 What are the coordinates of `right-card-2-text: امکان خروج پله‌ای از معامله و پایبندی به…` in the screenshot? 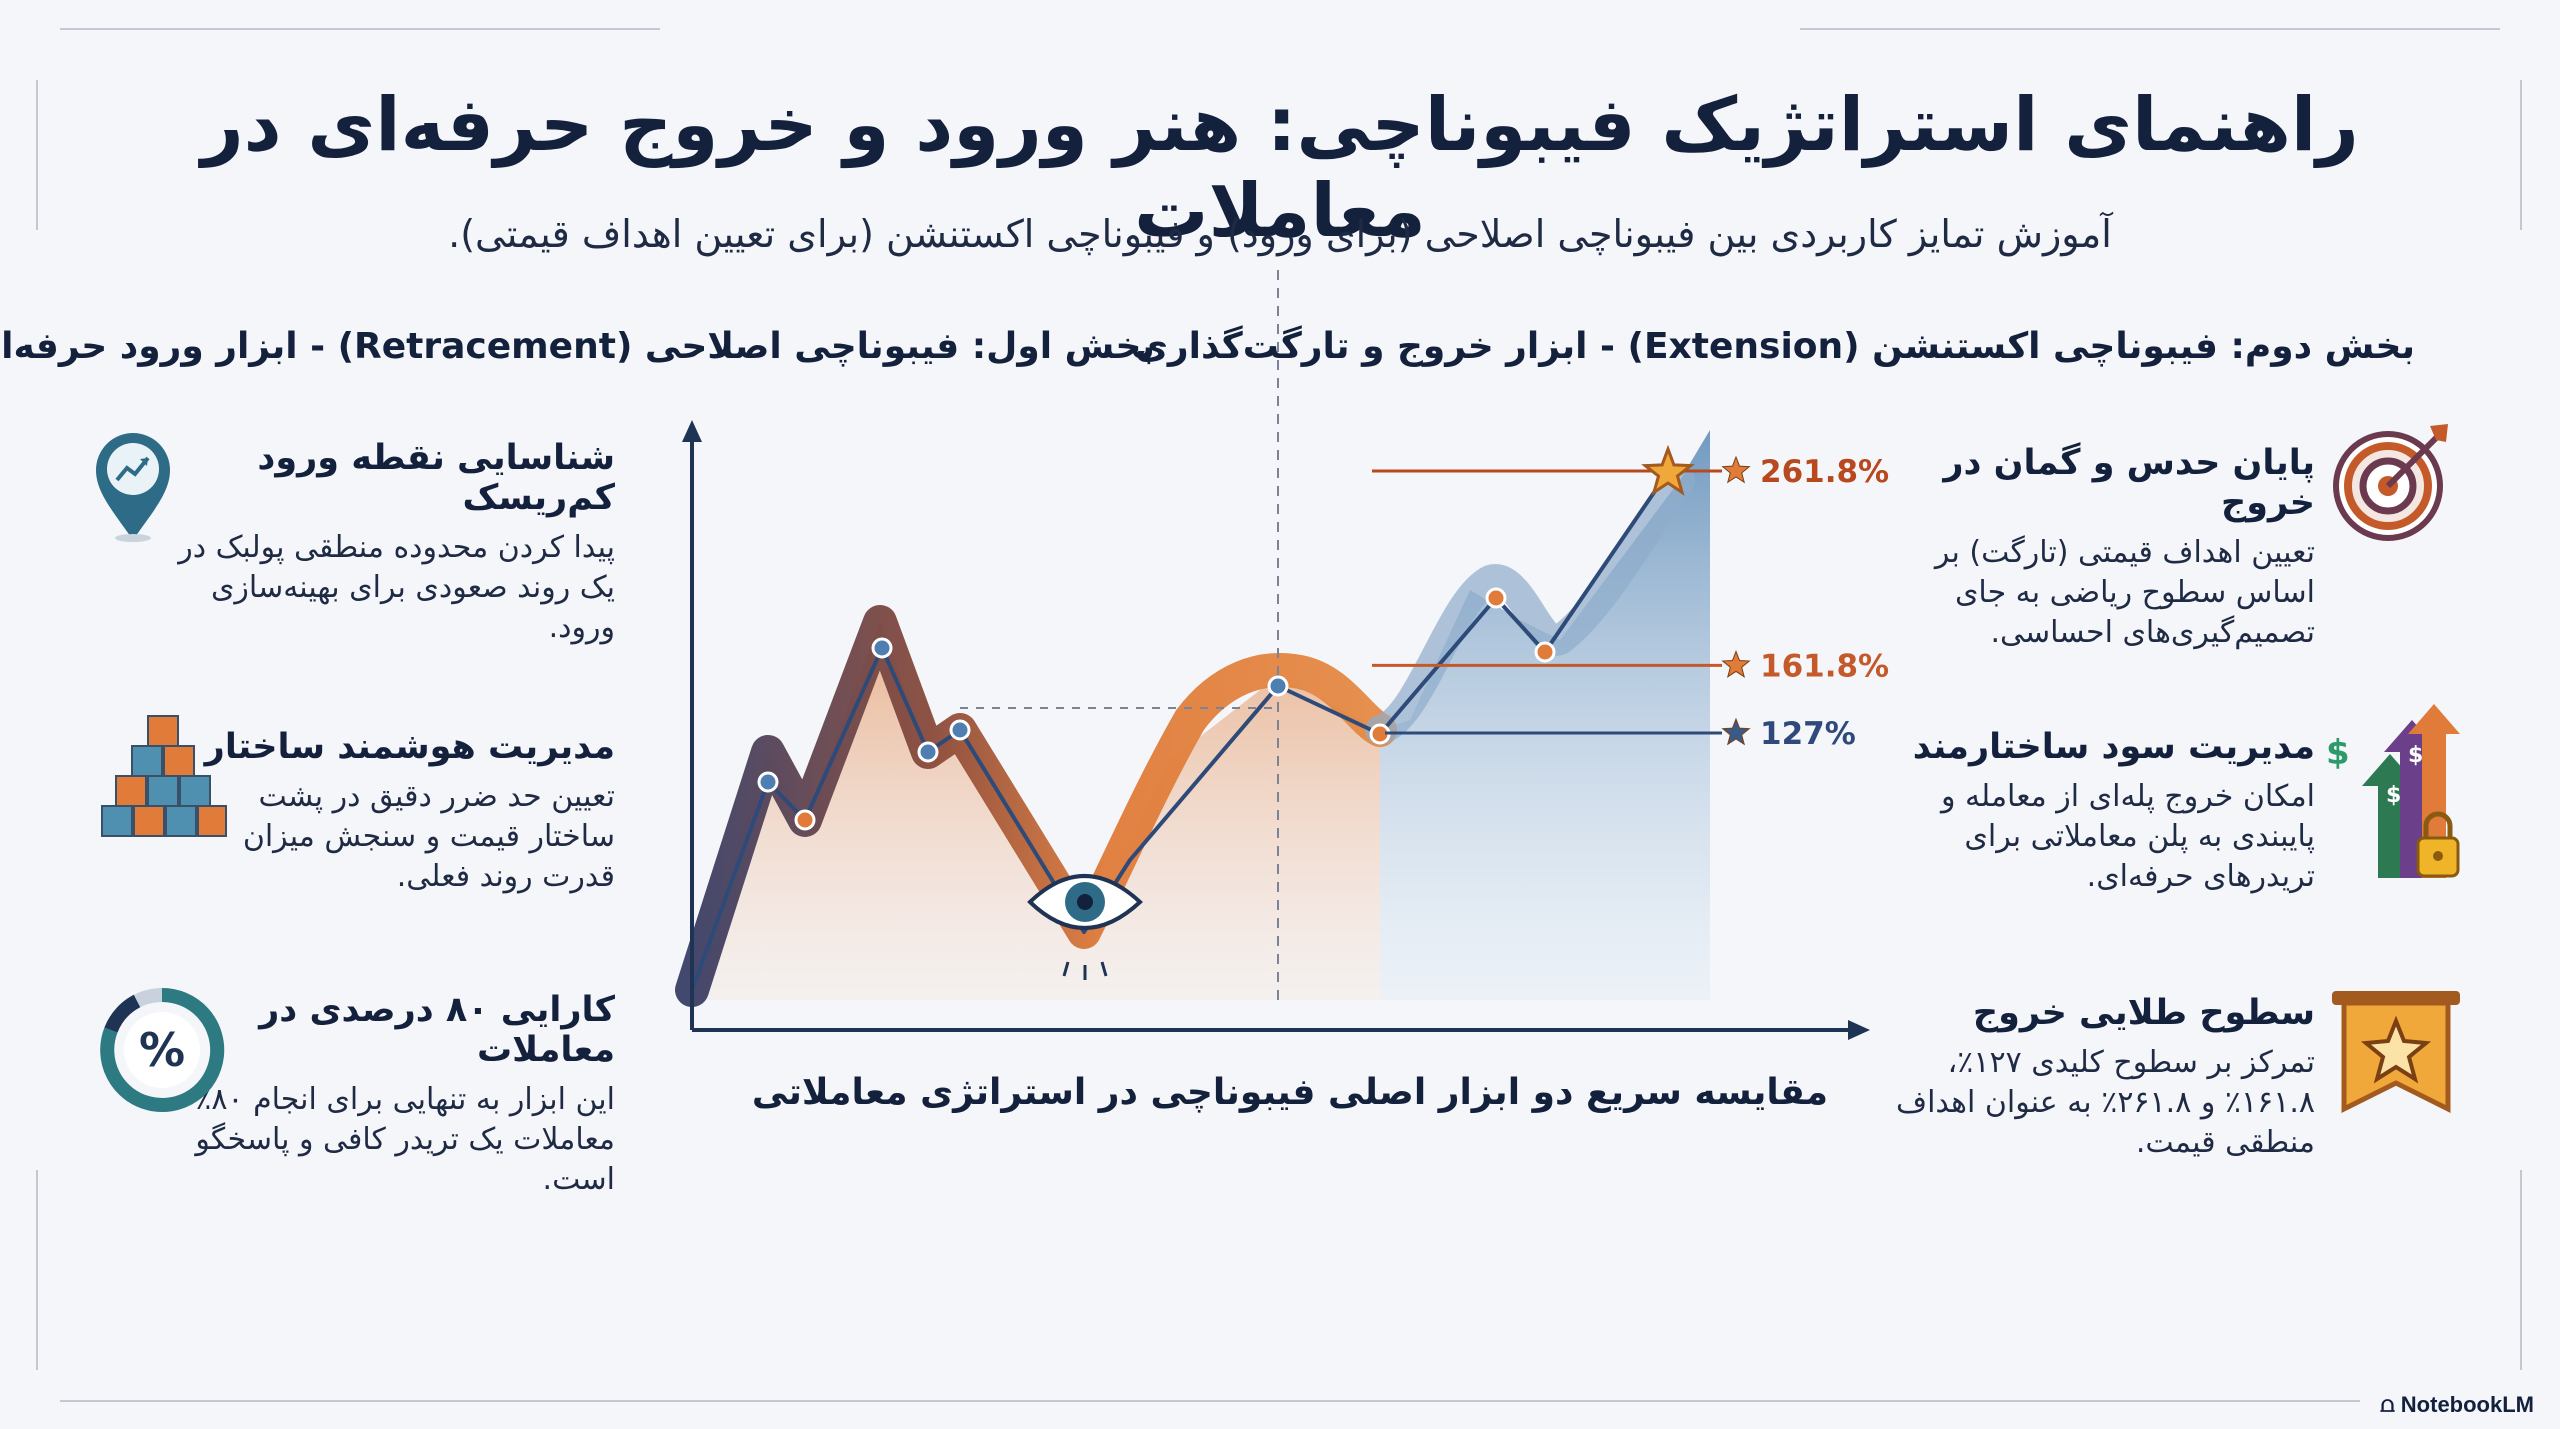 It's located at (2127, 836).